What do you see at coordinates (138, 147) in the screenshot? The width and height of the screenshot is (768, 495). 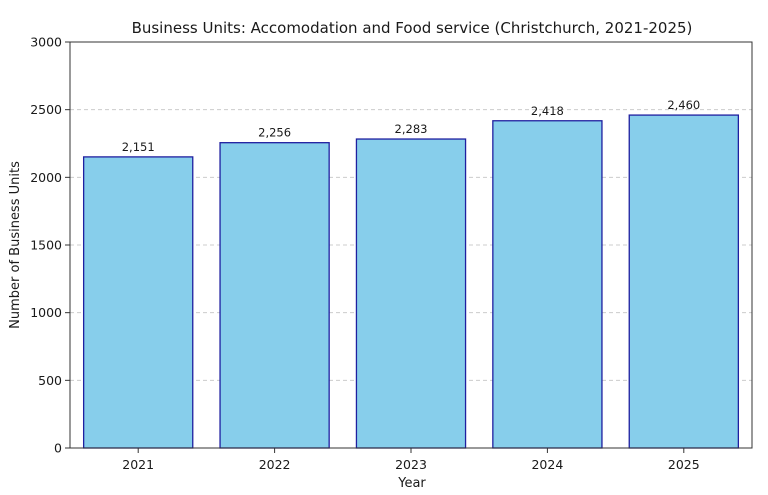 I see `data-label-2021: 2,151` at bounding box center [138, 147].